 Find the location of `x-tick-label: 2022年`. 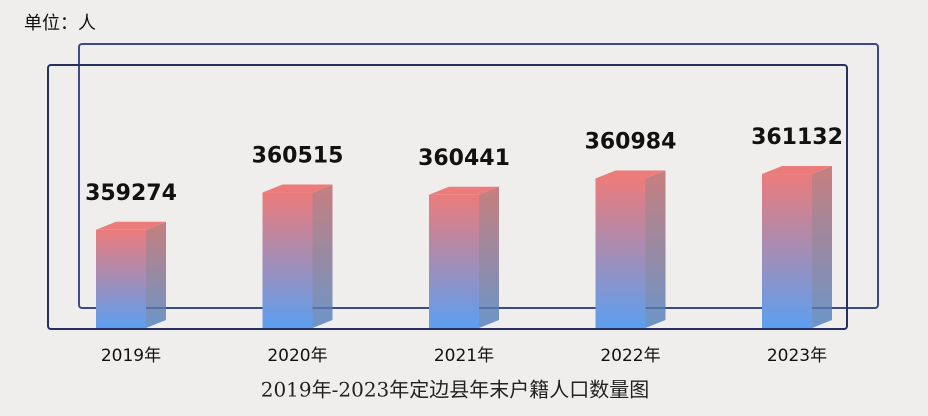

x-tick-label: 2022年 is located at coordinates (630, 356).